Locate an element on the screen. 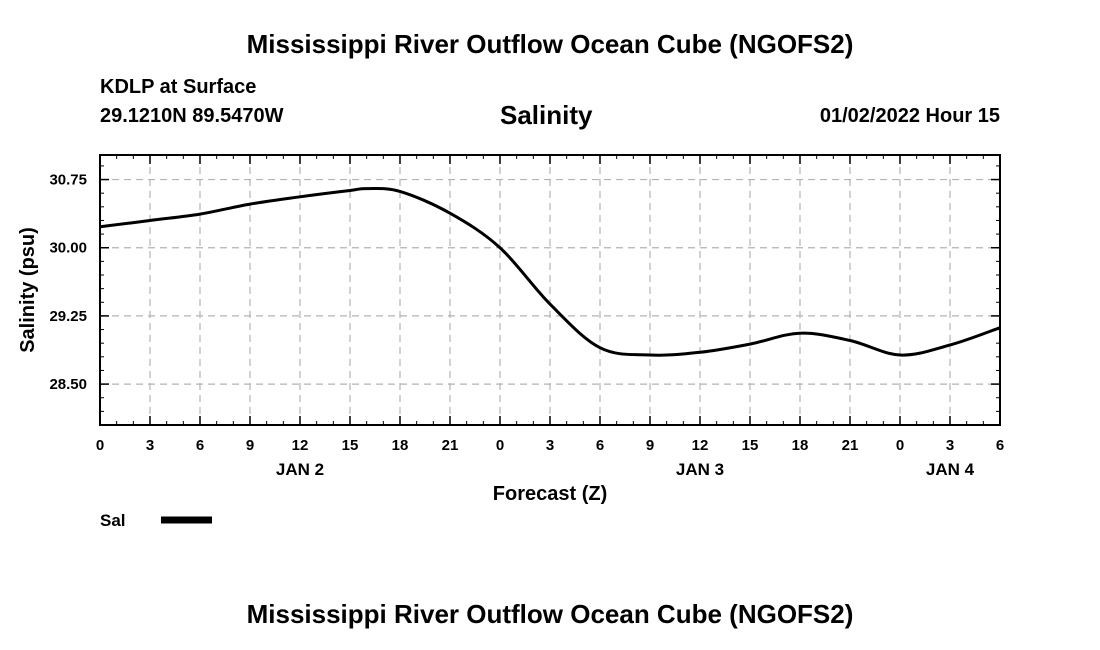 Image resolution: width=1100 pixels, height=650 pixels. plot-title: Salinity is located at coordinates (546, 115).